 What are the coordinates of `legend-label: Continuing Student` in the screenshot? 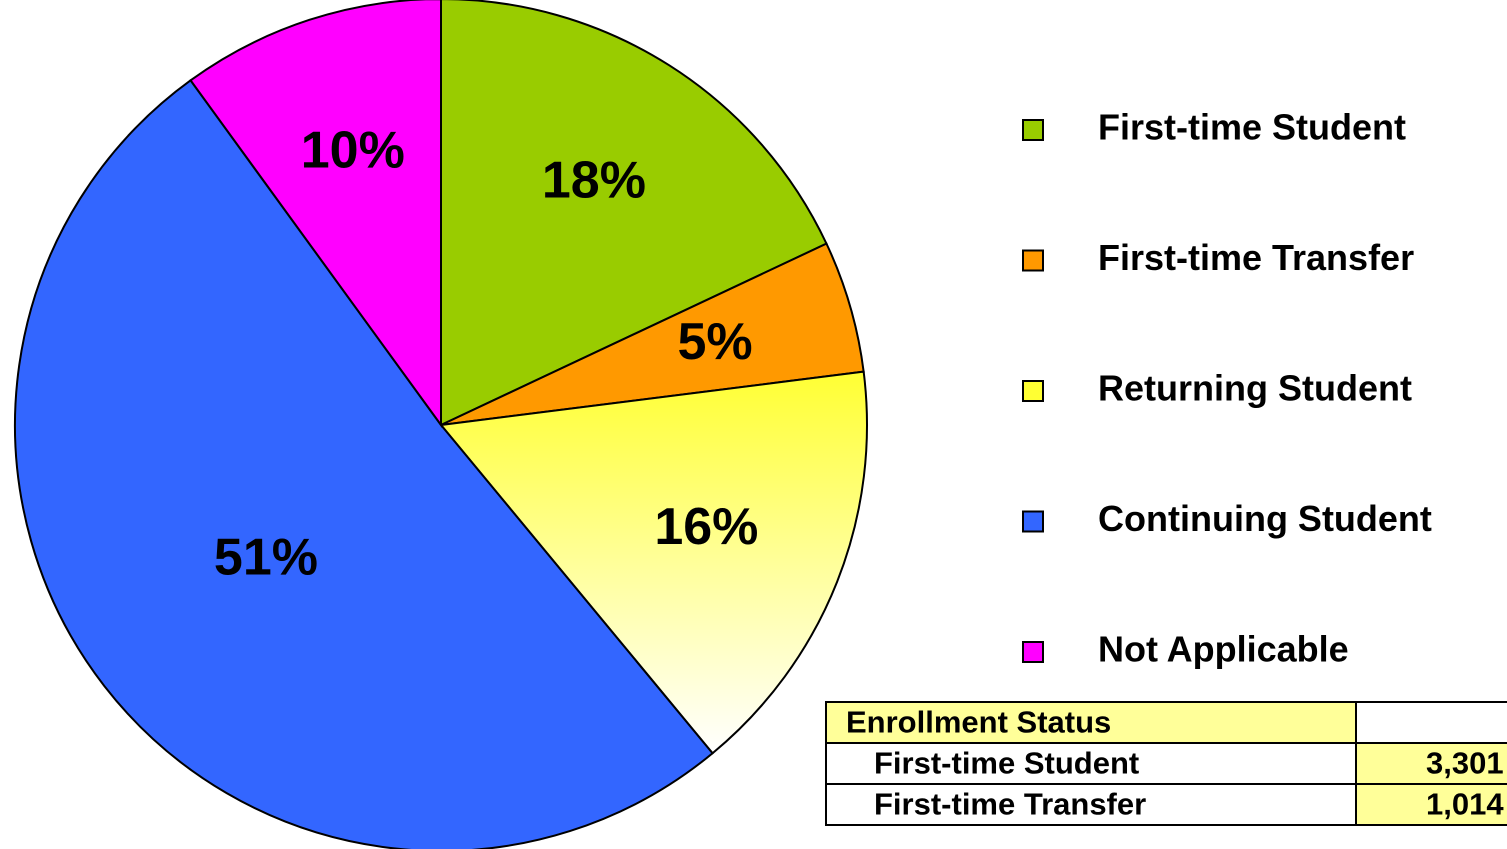 It's located at (1265, 518).